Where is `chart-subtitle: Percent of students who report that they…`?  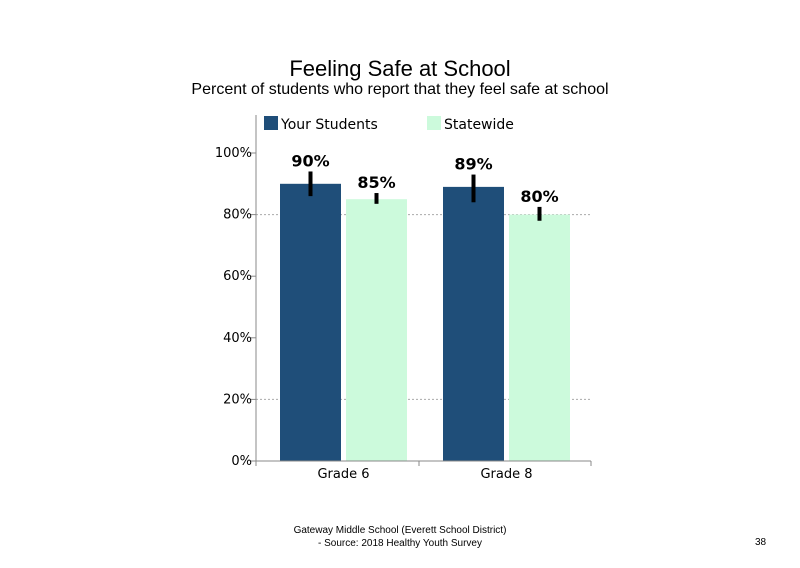
chart-subtitle: Percent of students who report that they… is located at coordinates (400, 89).